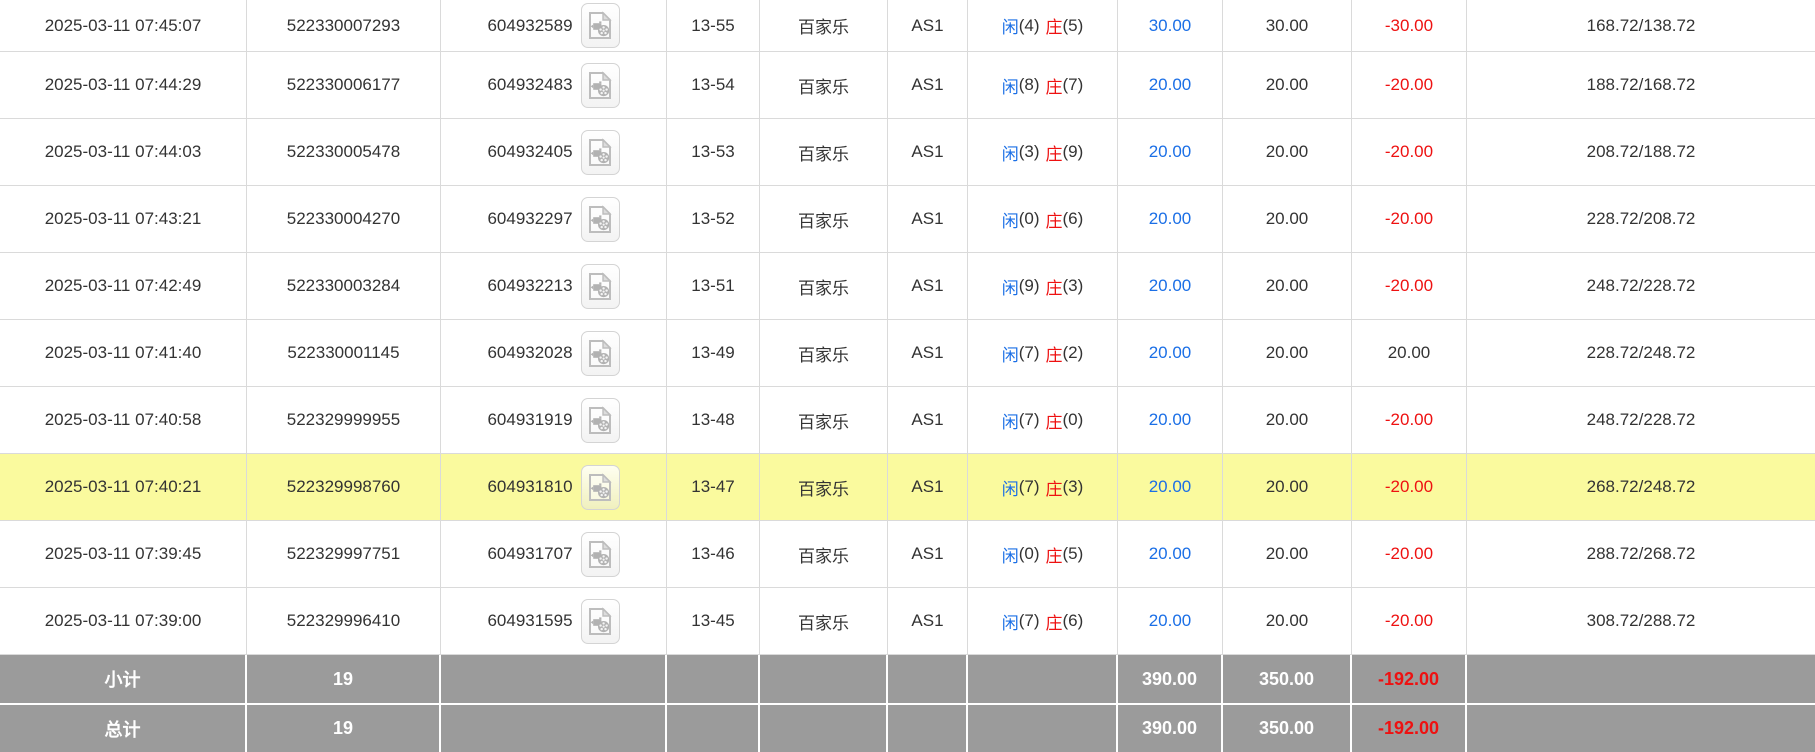 The image size is (1815, 752). What do you see at coordinates (123, 487) in the screenshot?
I see `cell-bet-time: 2025-03-11 07:40:21` at bounding box center [123, 487].